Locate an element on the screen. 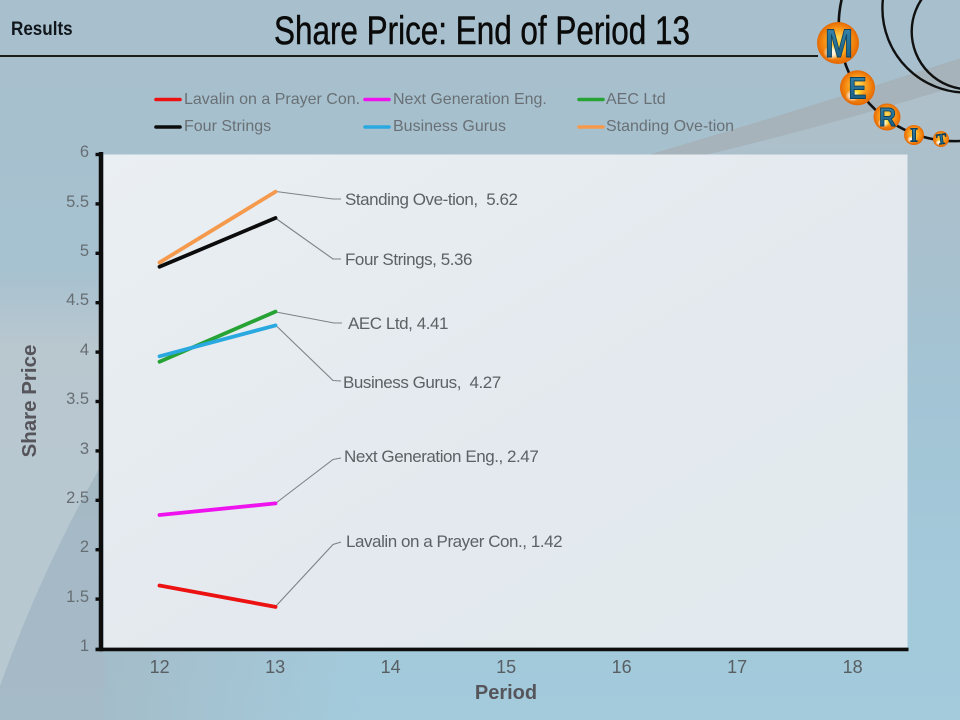 The height and width of the screenshot is (720, 960). svg-text: T is located at coordinates (942, 139).